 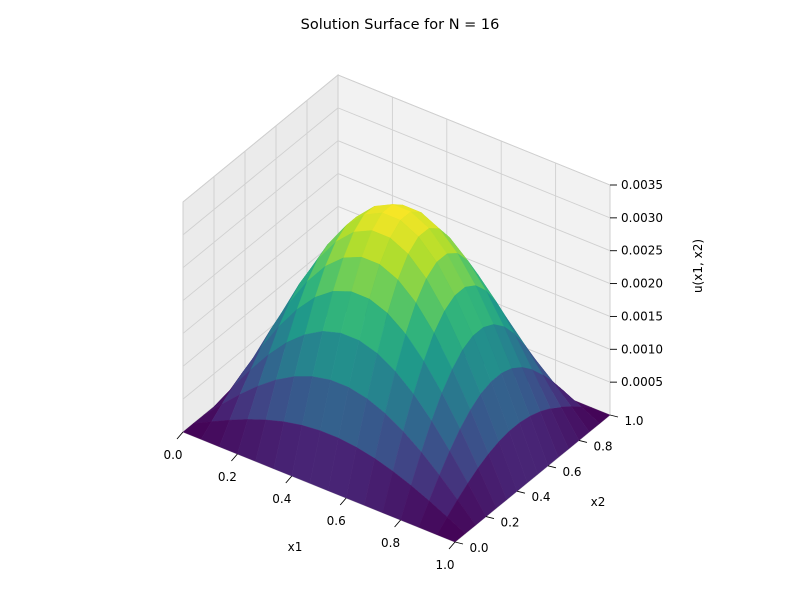 What do you see at coordinates (336, 521) in the screenshot?
I see `x-tick-label: 0.6` at bounding box center [336, 521].